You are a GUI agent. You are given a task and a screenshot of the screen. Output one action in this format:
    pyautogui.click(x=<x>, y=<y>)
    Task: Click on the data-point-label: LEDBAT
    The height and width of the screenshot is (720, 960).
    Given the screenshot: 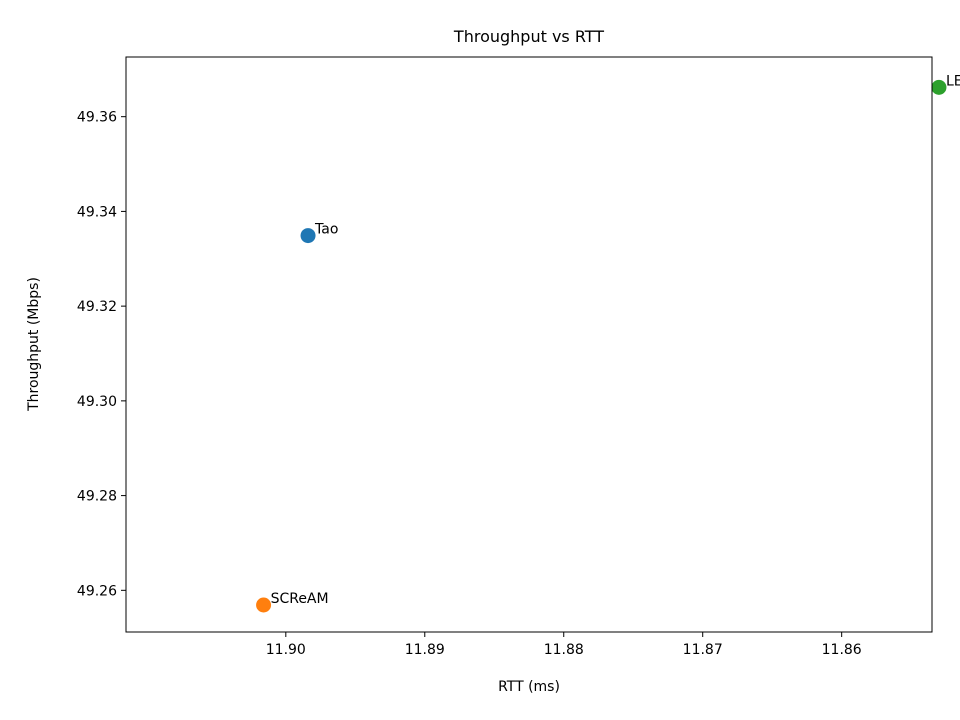 What is the action you would take?
    pyautogui.click(x=953, y=81)
    